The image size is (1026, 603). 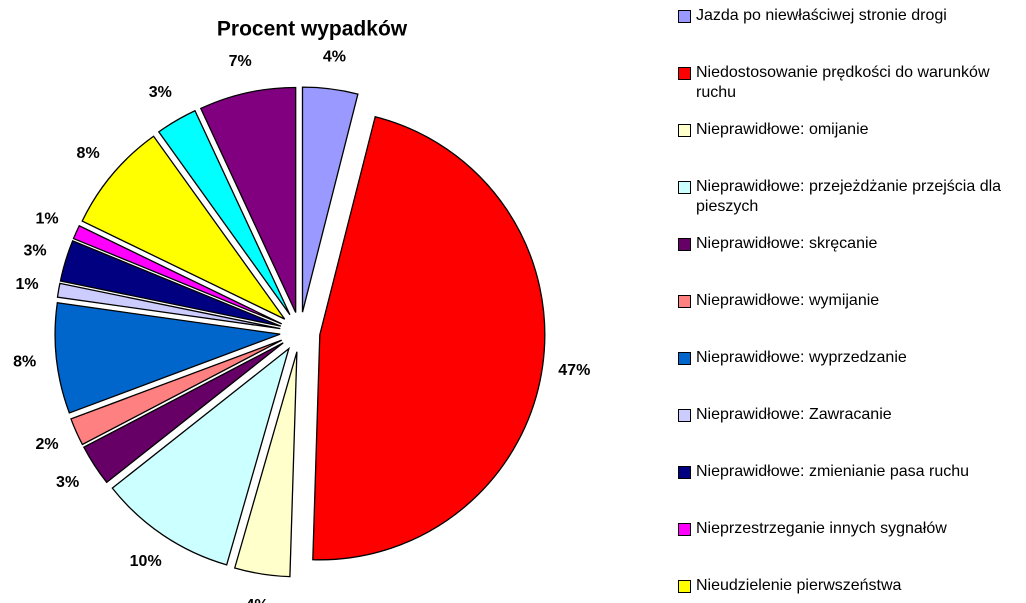 What do you see at coordinates (788, 300) in the screenshot?
I see `legend-label: Nieprawidłowe: wymijanie` at bounding box center [788, 300].